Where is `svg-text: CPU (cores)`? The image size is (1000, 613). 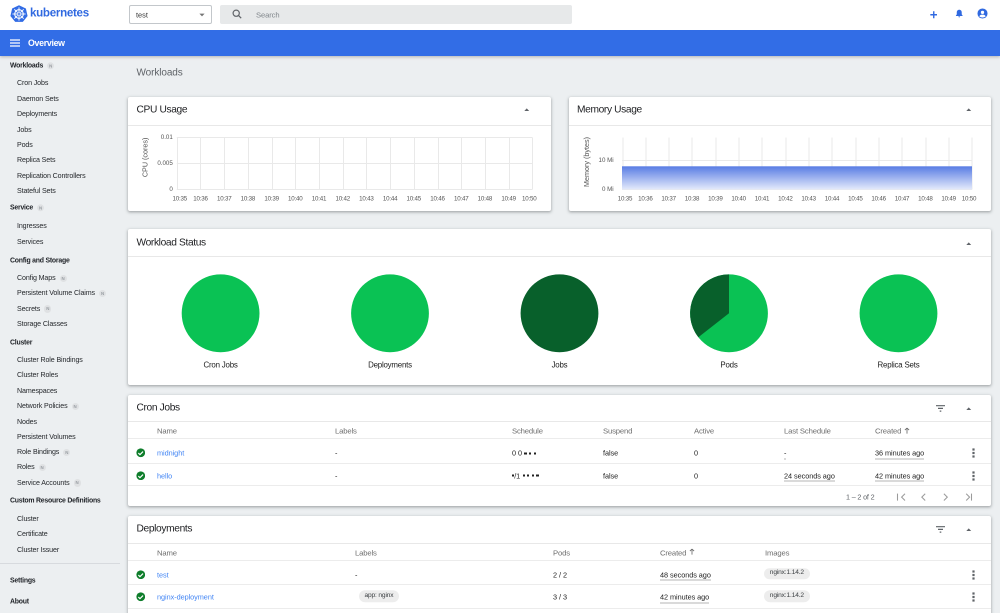
svg-text: CPU (cores) is located at coordinates (145, 158).